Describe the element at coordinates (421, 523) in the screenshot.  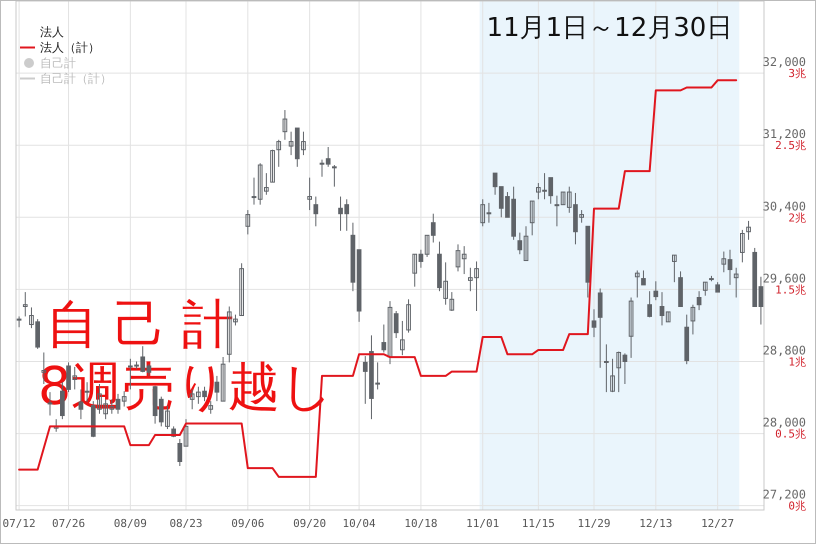
I see `x-tick-label: 10/18` at that location.